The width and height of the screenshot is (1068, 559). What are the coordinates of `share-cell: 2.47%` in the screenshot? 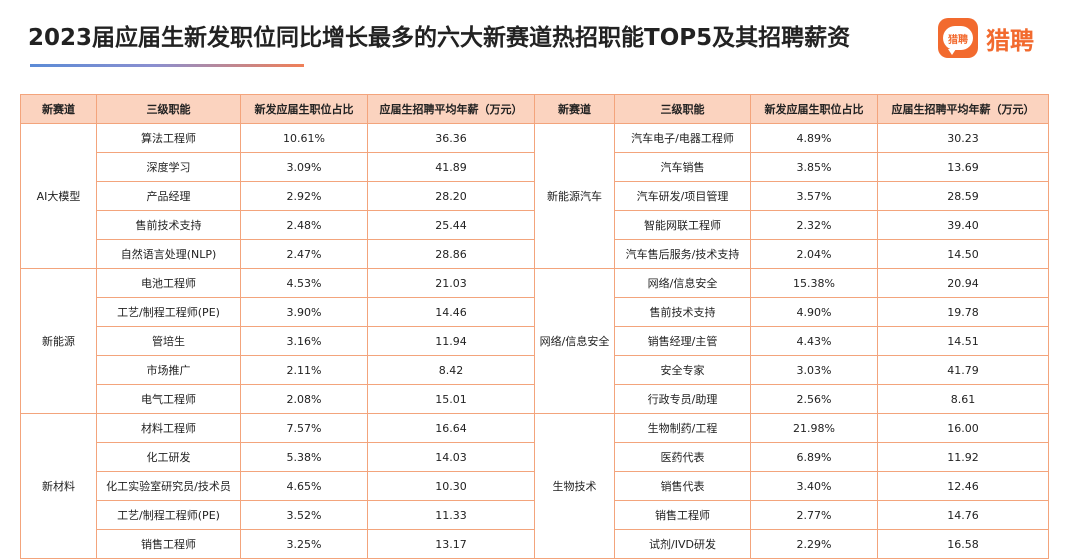 It's located at (304, 254).